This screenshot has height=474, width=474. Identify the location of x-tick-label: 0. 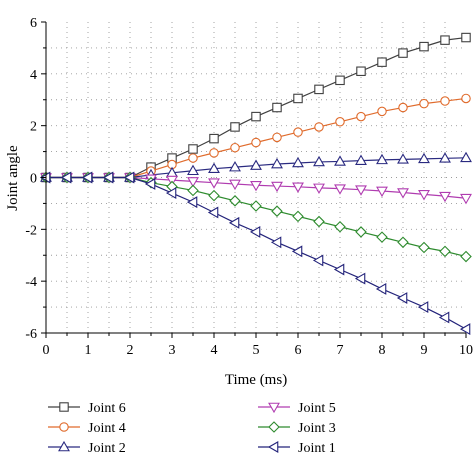
(46, 350).